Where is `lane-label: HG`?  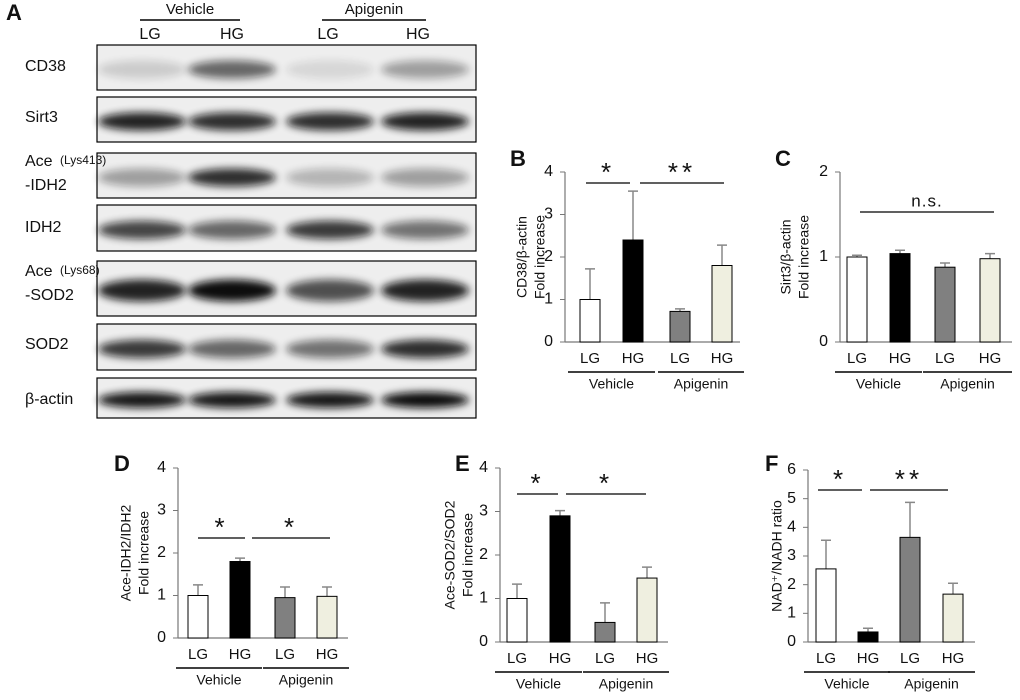
lane-label: HG is located at coordinates (232, 34).